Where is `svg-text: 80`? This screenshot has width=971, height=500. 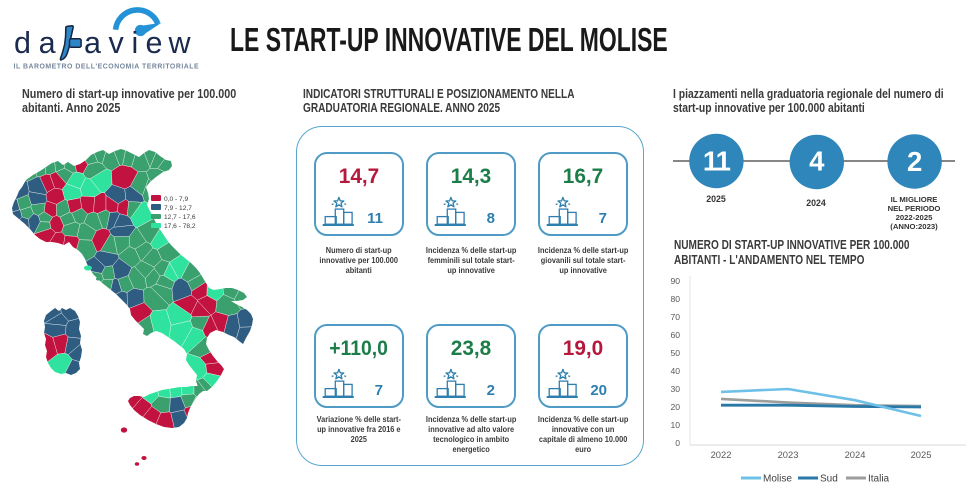
svg-text: 80 is located at coordinates (675, 299).